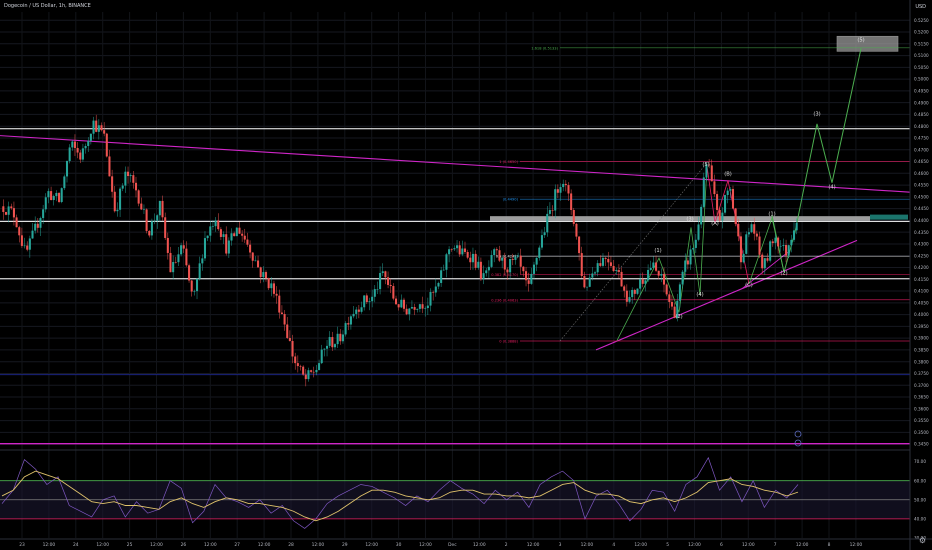 This screenshot has width=932, height=550. Describe the element at coordinates (921, 267) in the screenshot. I see `price-tick-label: 0.4200` at that location.